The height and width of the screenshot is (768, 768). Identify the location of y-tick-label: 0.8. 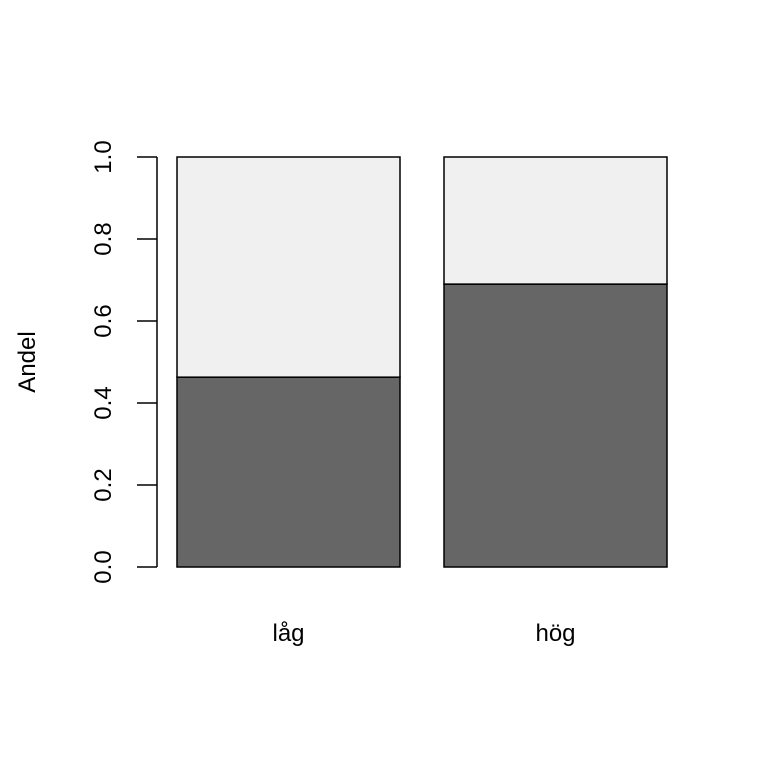
(103, 238).